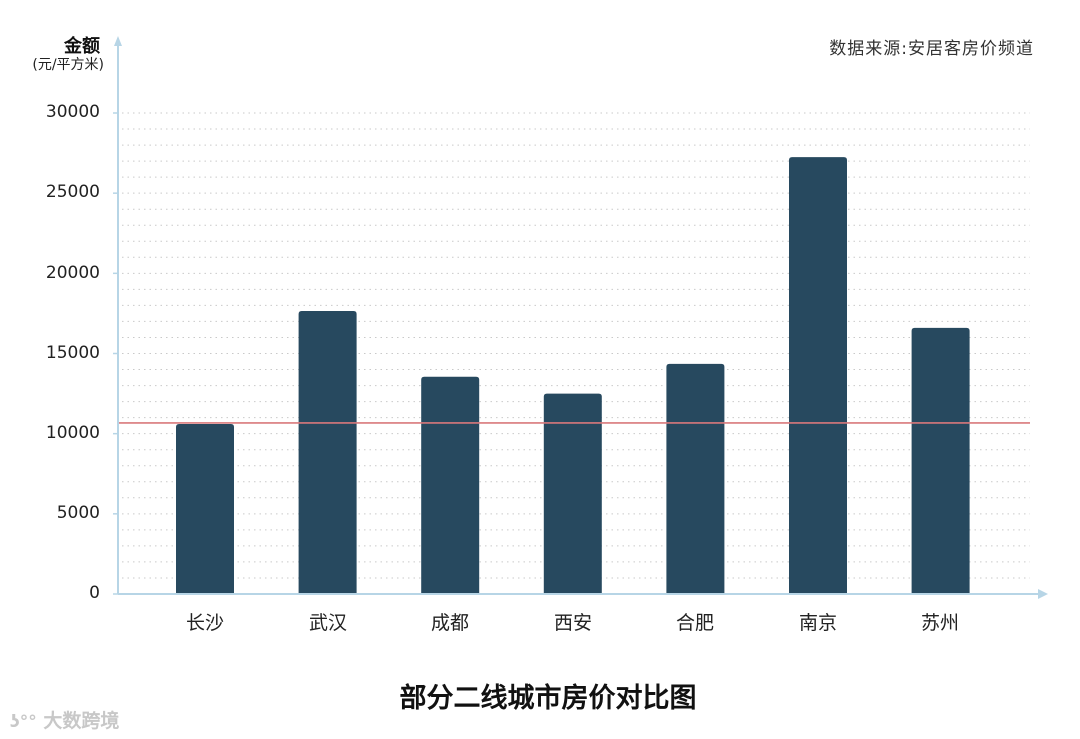 The image size is (1080, 739). What do you see at coordinates (327, 452) in the screenshot?
I see `bar-武汉` at bounding box center [327, 452].